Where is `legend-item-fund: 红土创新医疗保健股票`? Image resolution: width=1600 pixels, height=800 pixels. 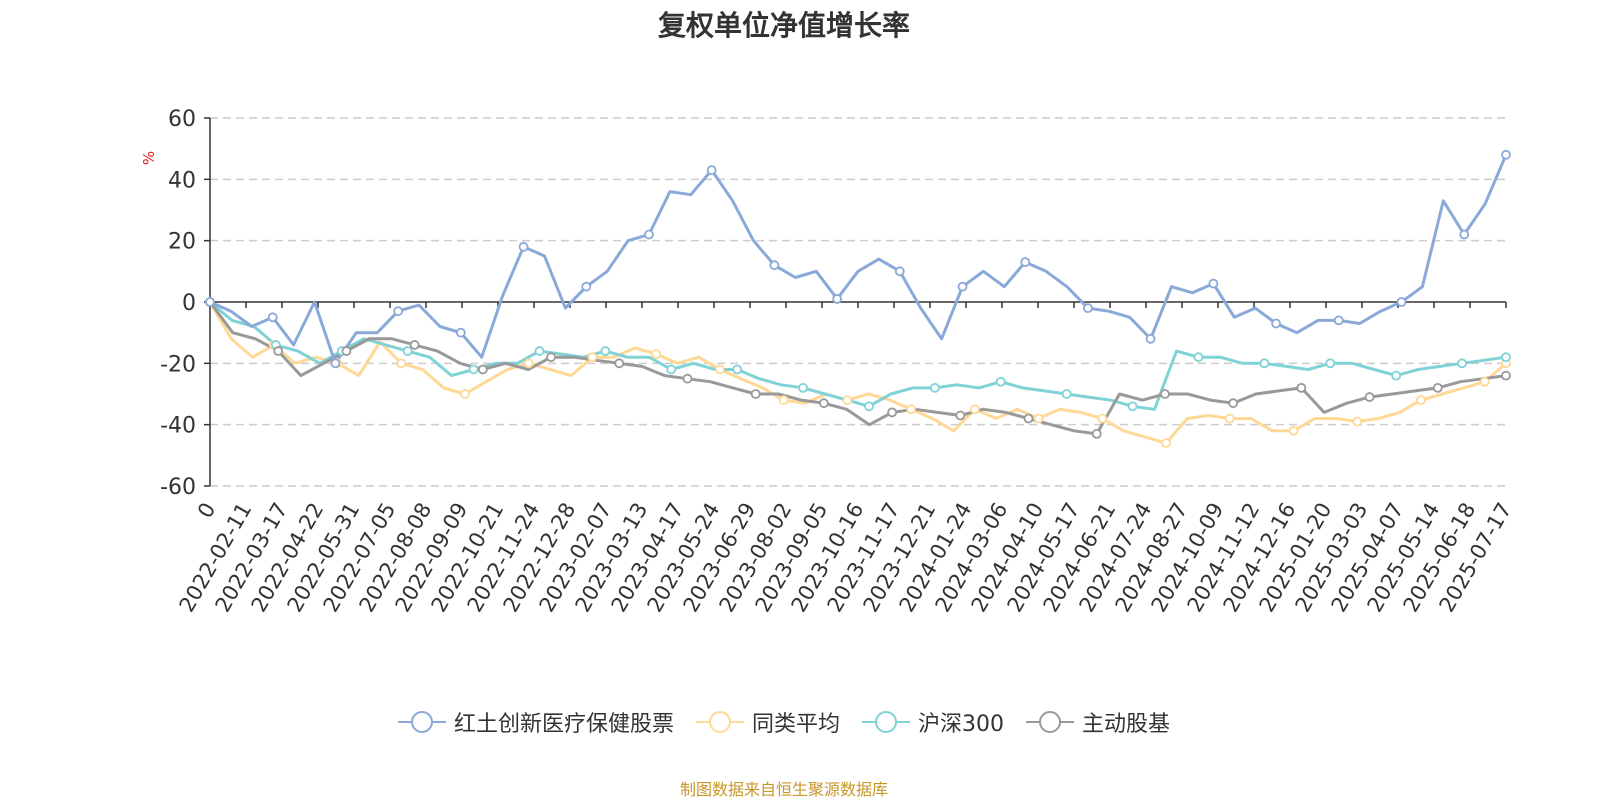
legend-item-fund: 红土创新医疗保健股票 is located at coordinates (535, 722).